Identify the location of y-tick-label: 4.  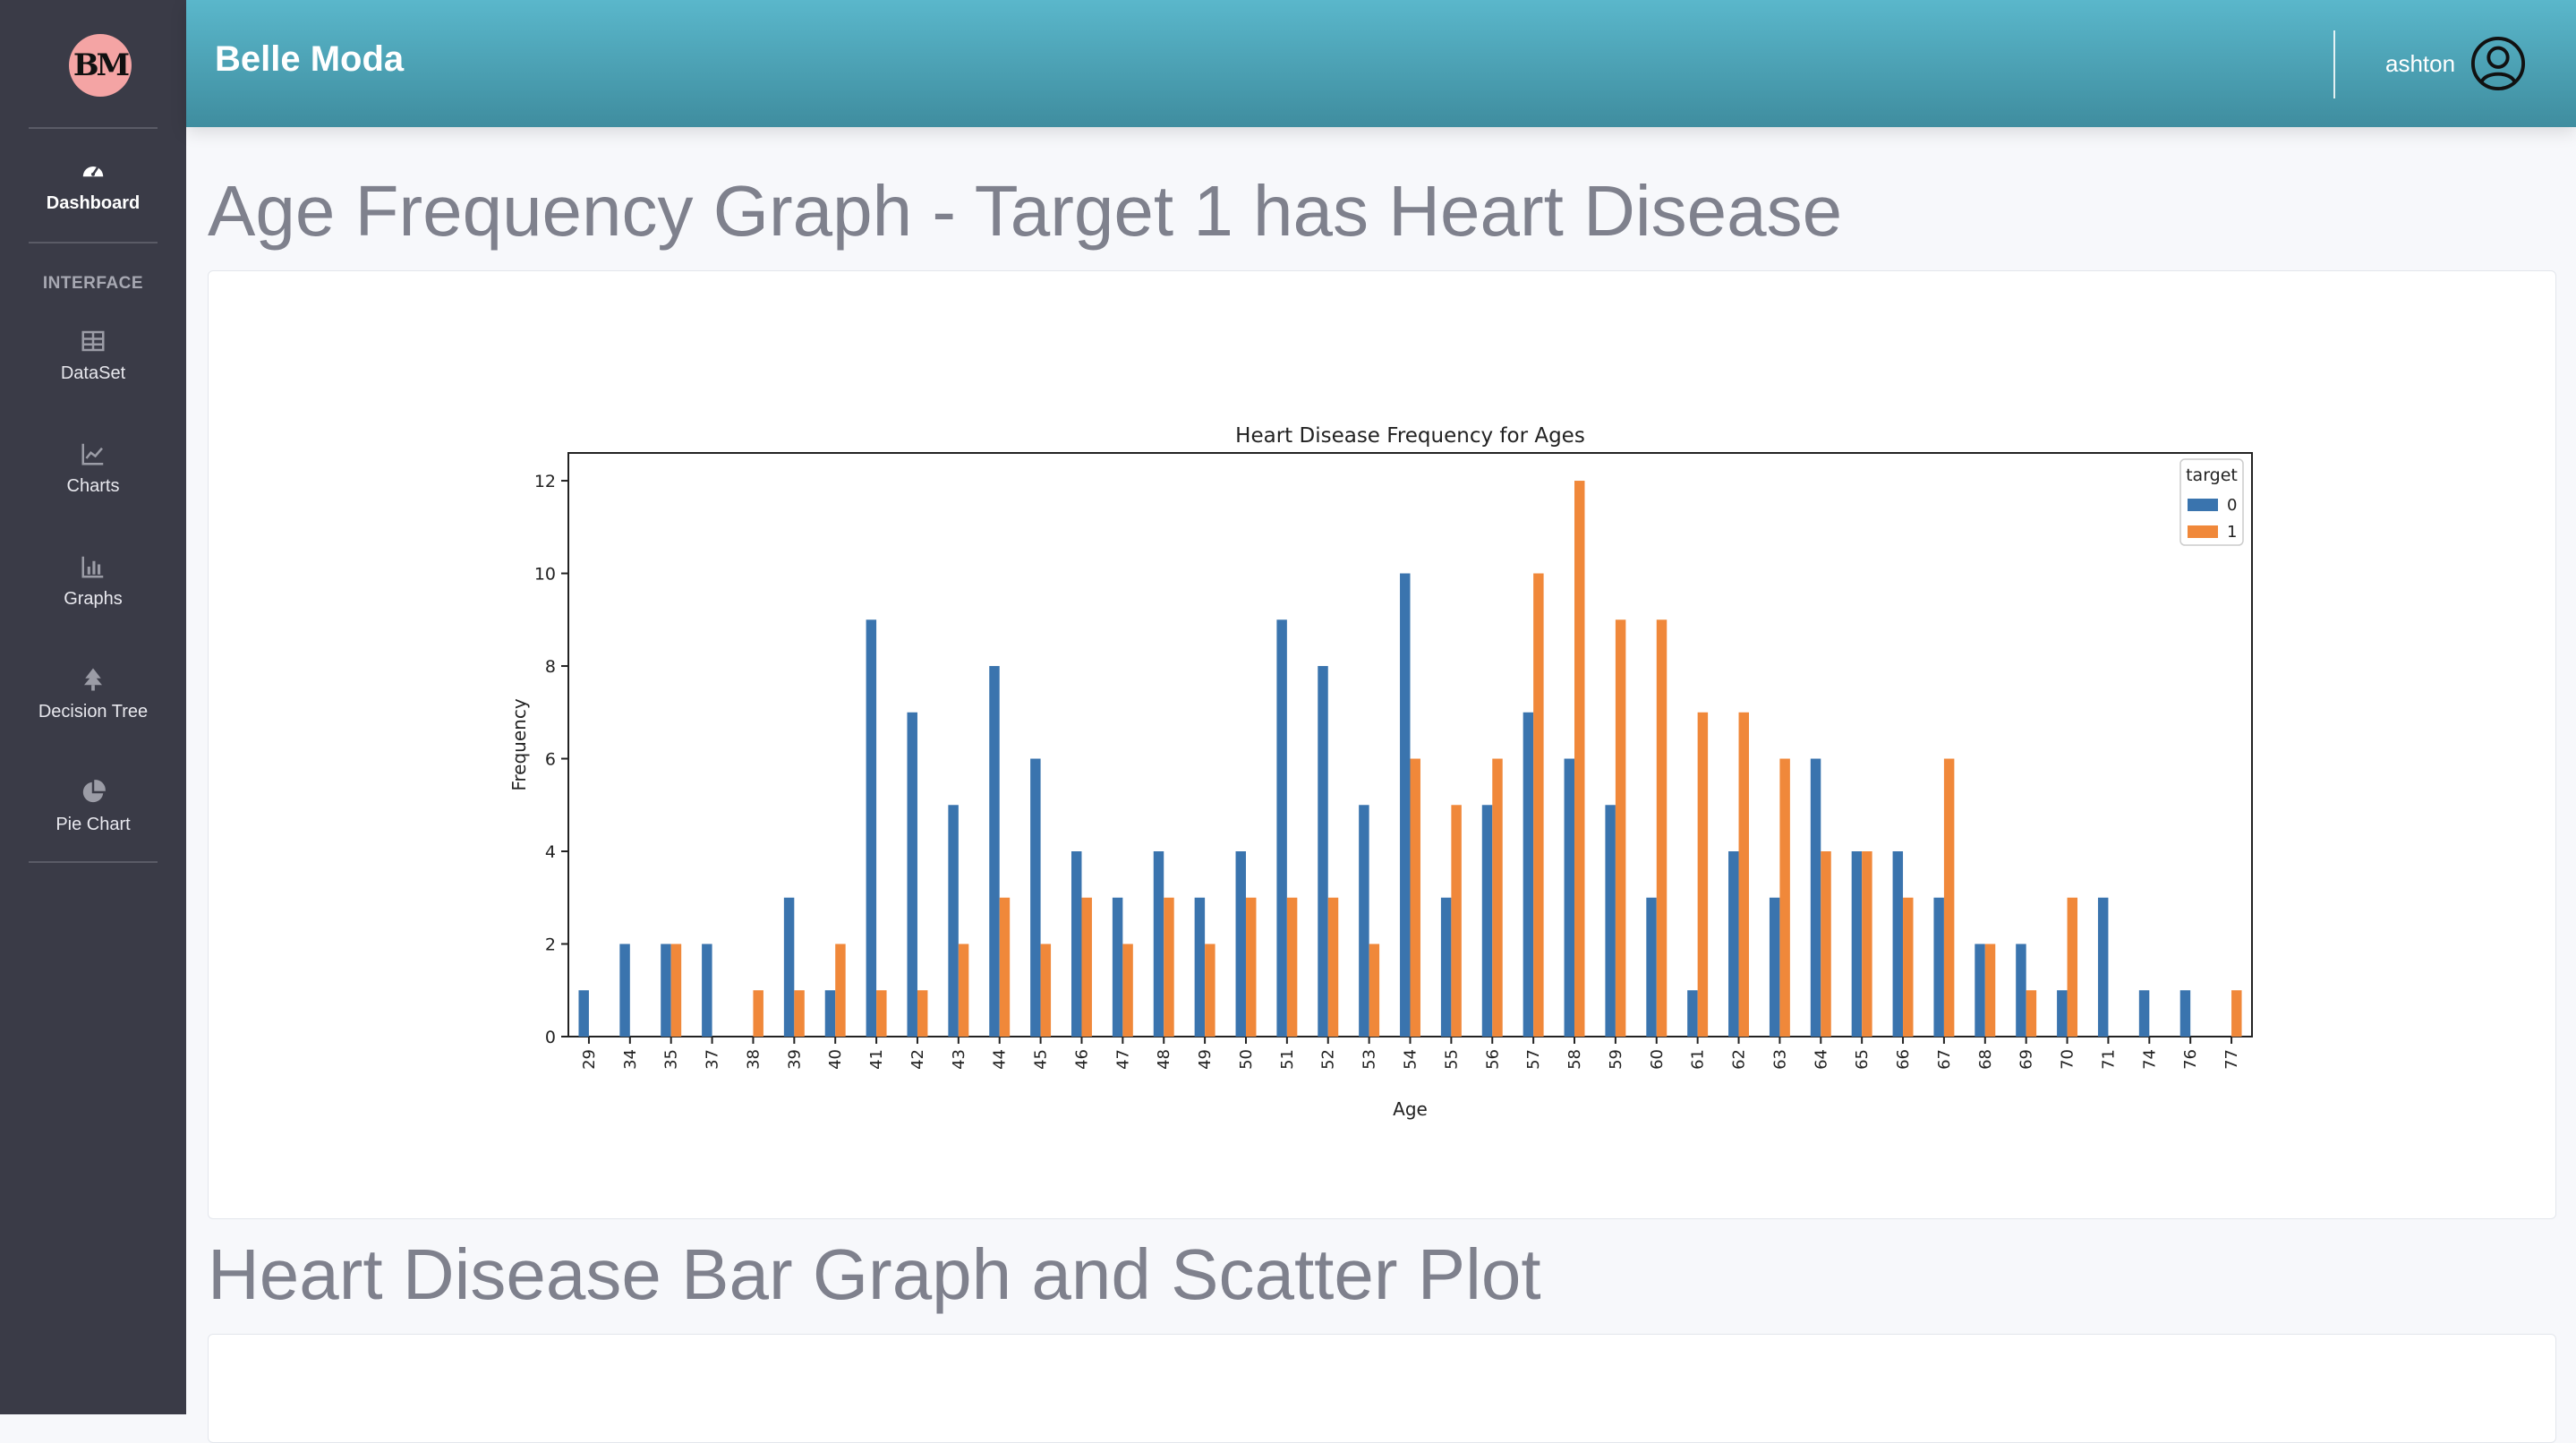
(550, 852).